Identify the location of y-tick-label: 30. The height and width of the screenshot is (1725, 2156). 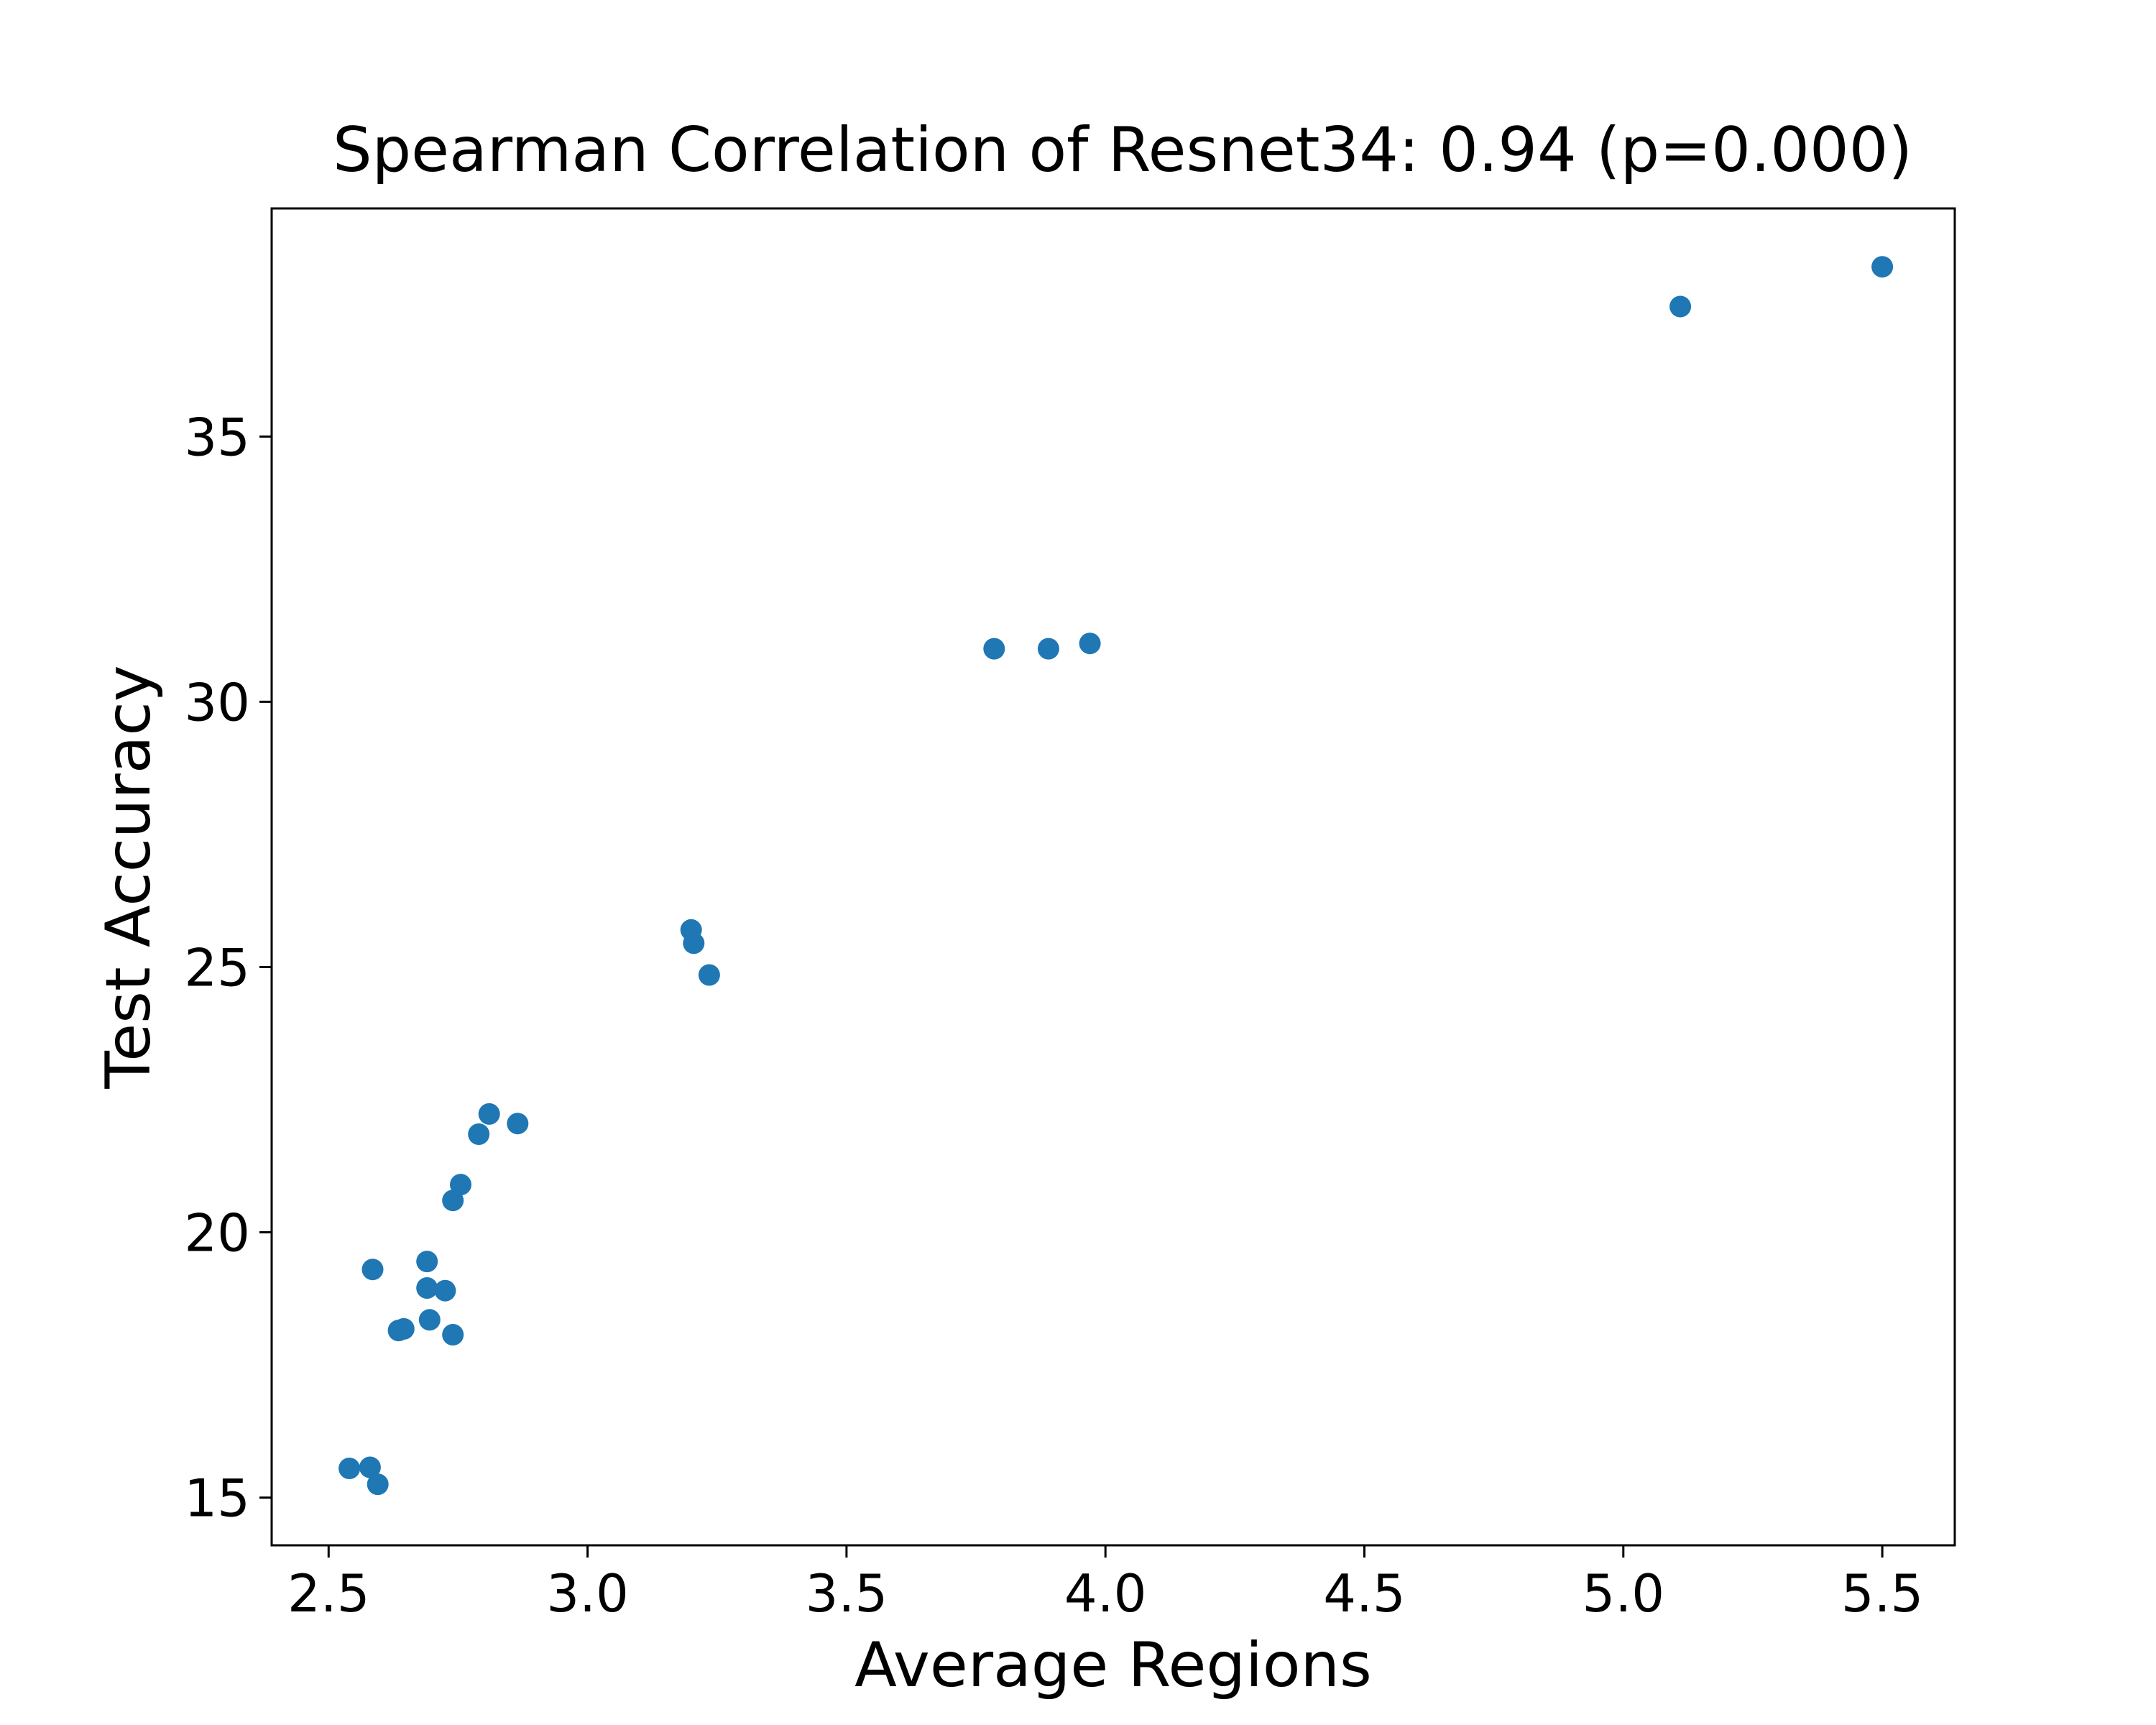
(217, 702).